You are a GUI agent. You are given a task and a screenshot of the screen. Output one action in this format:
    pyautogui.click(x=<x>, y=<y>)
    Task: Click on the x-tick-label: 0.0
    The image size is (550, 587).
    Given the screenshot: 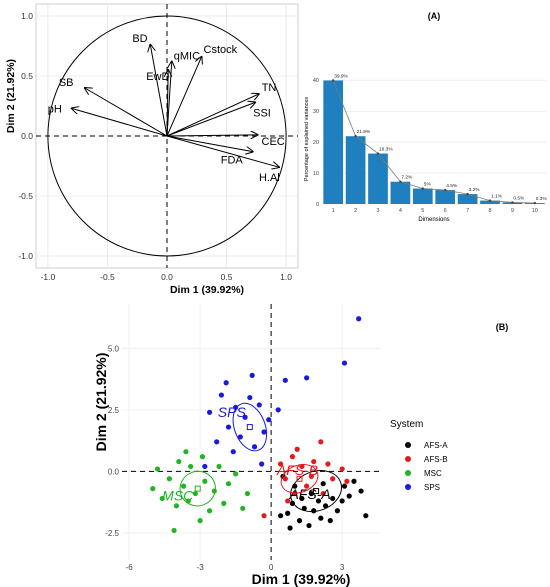 What is the action you would take?
    pyautogui.click(x=167, y=277)
    